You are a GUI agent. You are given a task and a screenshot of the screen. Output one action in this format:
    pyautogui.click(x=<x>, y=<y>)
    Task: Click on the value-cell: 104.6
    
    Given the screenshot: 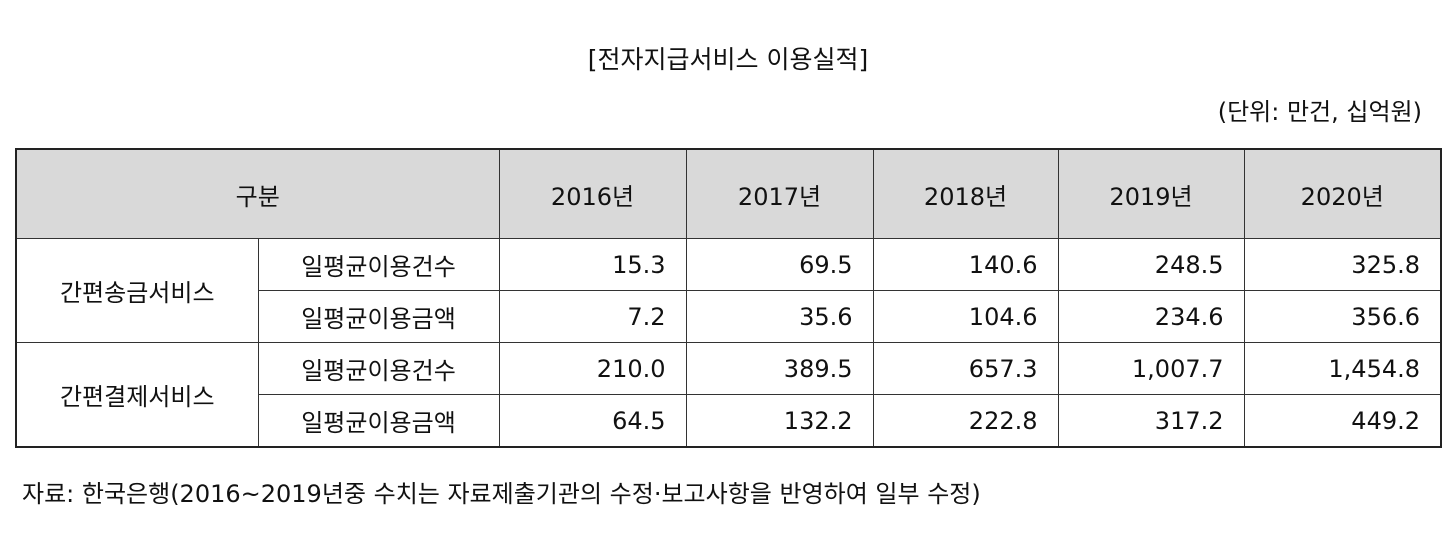 What is the action you would take?
    pyautogui.click(x=965, y=316)
    